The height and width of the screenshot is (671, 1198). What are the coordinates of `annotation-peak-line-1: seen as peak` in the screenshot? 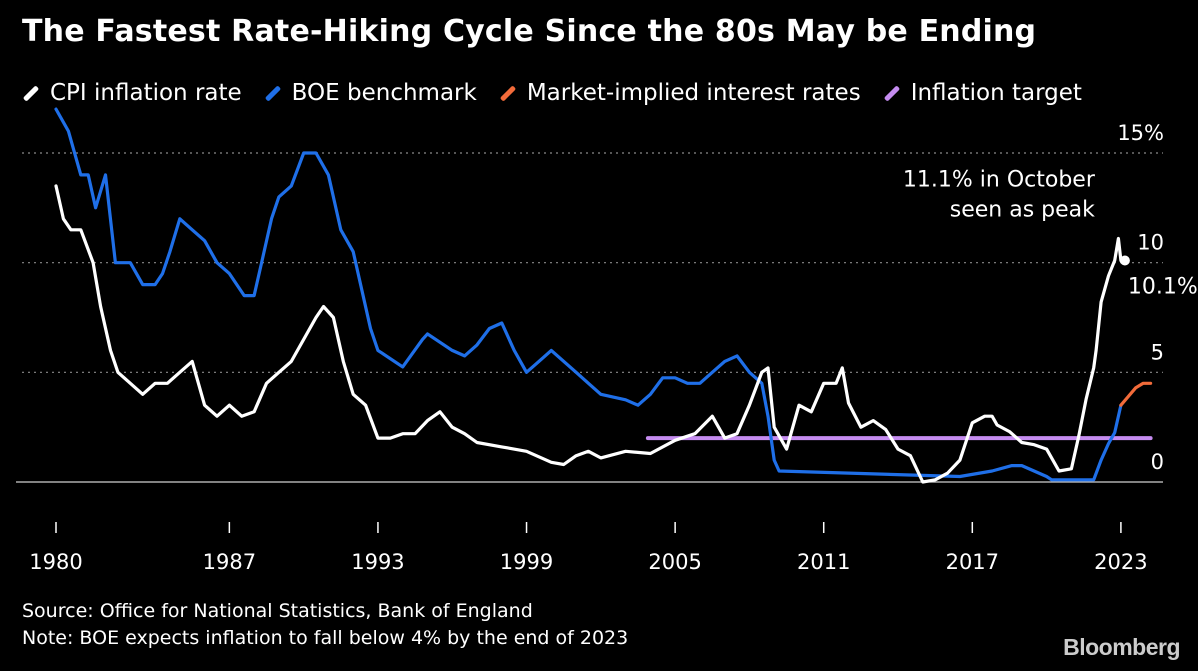 It's located at (1022, 210).